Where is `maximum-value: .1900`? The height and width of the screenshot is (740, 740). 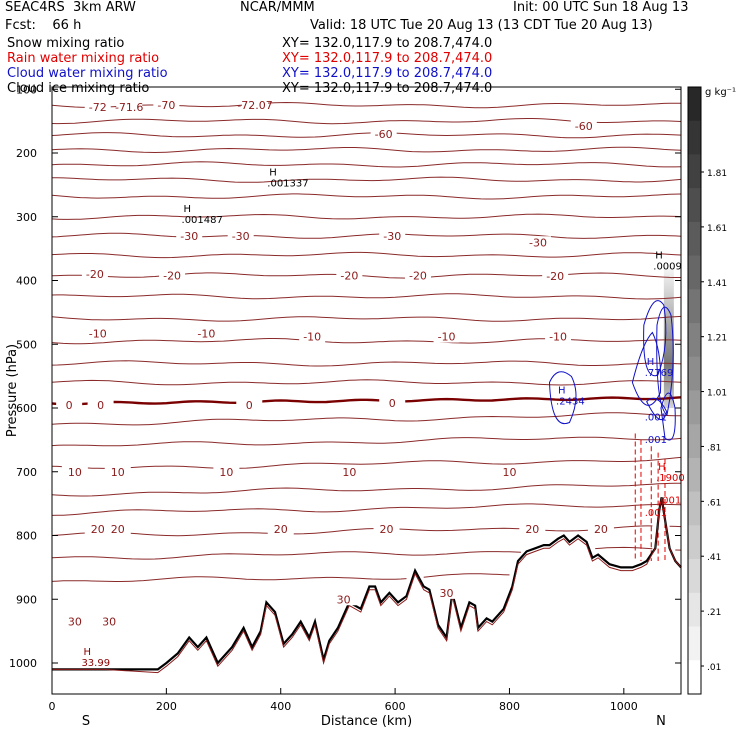
maximum-value: .1900 is located at coordinates (670, 478).